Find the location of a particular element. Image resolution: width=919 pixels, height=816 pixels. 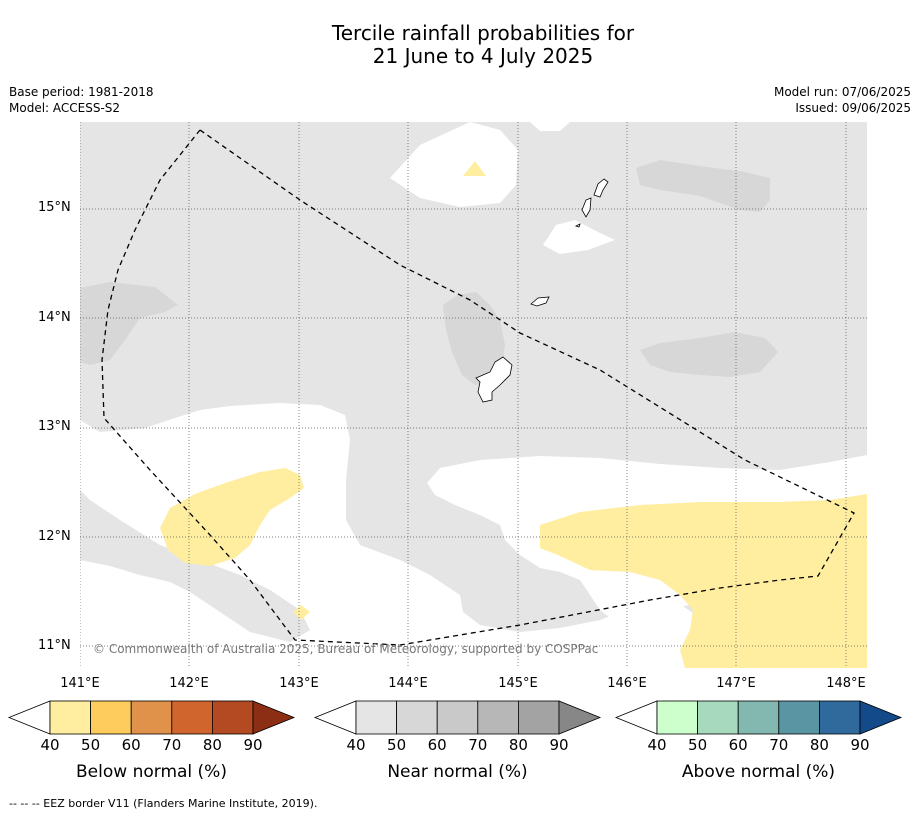

colorbar-title: Below normal (%) is located at coordinates (151, 772).